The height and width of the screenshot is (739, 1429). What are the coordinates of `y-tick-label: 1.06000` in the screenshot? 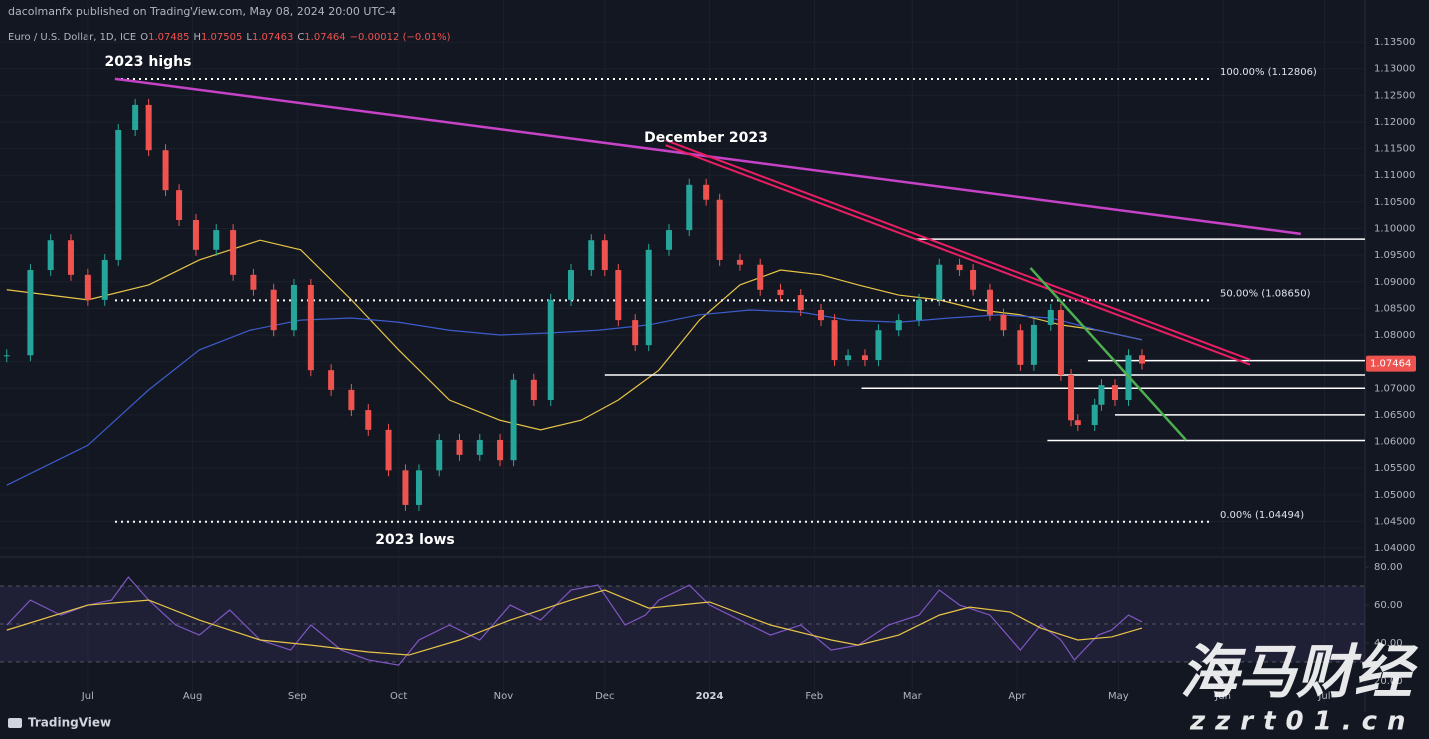 It's located at (1394, 442).